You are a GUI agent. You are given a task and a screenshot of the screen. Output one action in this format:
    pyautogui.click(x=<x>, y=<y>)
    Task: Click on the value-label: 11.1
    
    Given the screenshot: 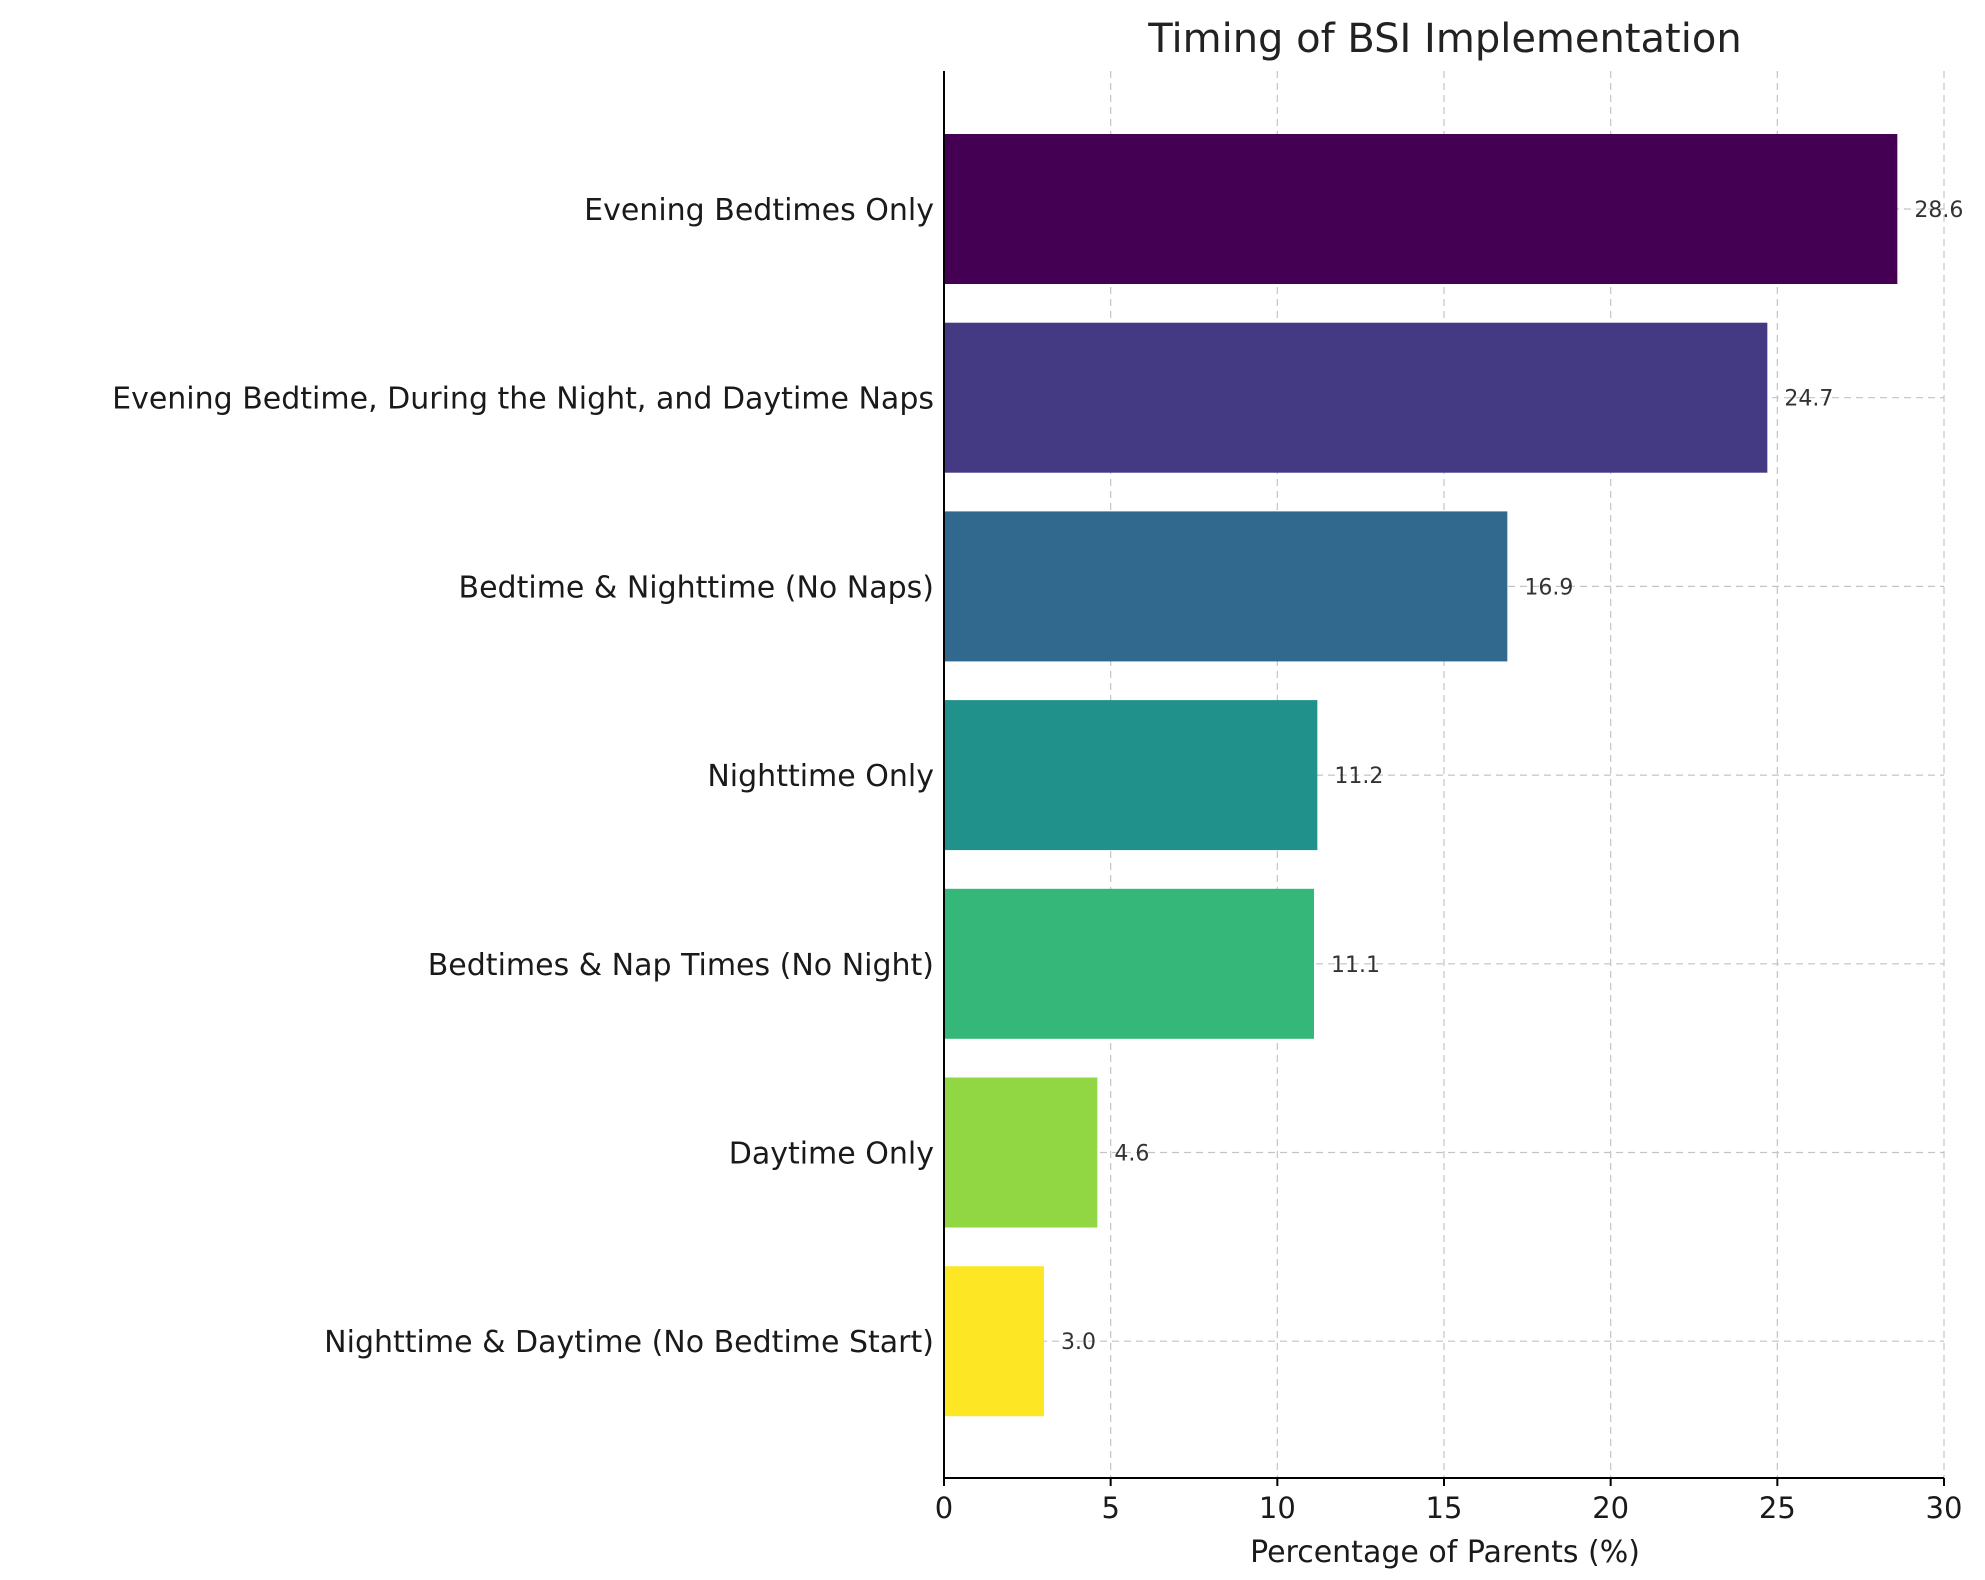 What is the action you would take?
    pyautogui.click(x=1355, y=965)
    